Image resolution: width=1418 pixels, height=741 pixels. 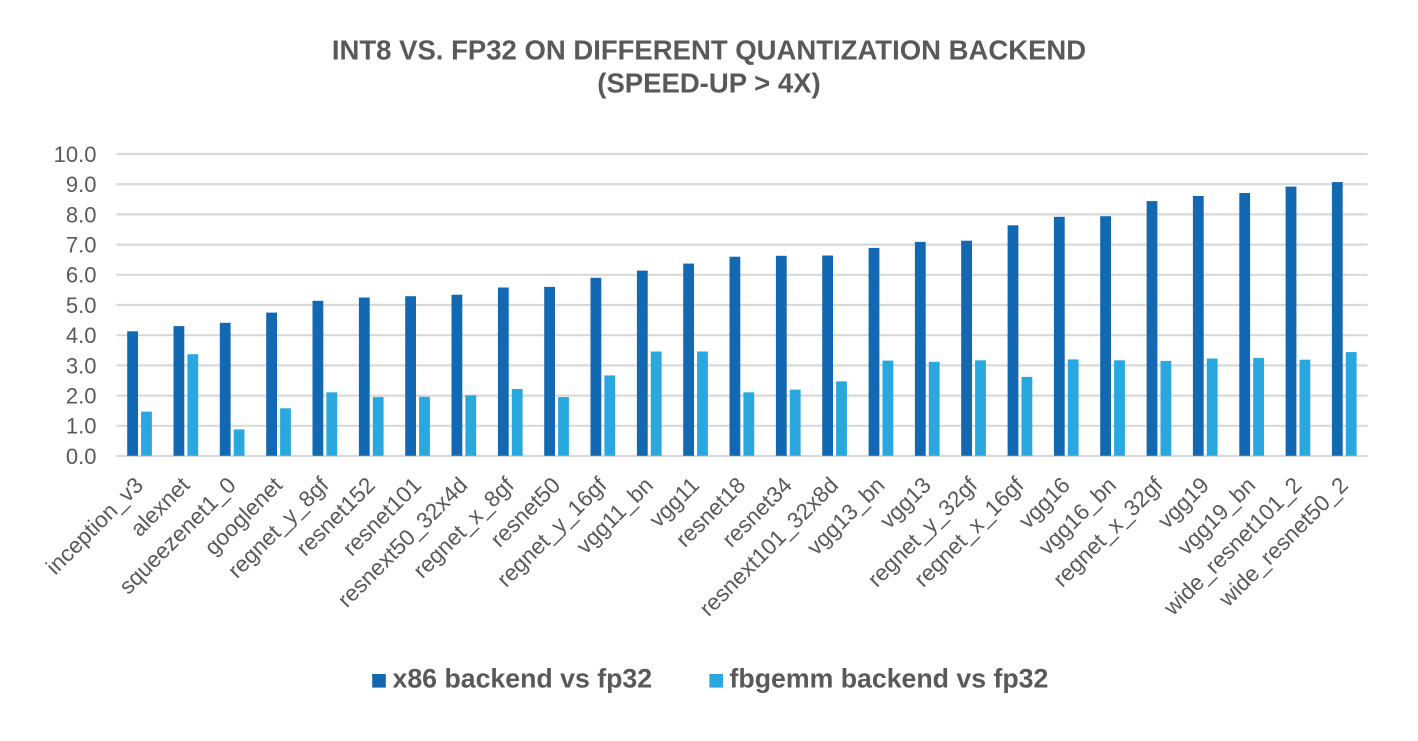 What do you see at coordinates (81, 184) in the screenshot?
I see `svg-text: 9.0` at bounding box center [81, 184].